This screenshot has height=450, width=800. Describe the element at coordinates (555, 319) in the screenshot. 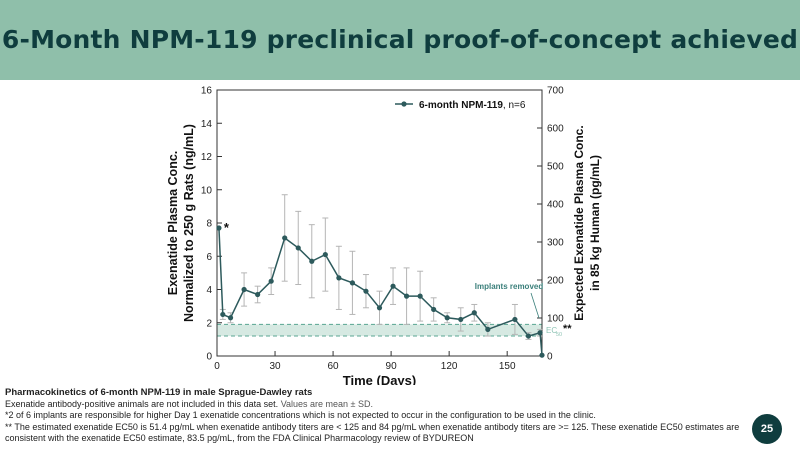

I see `y2-tick-label: 100` at that location.